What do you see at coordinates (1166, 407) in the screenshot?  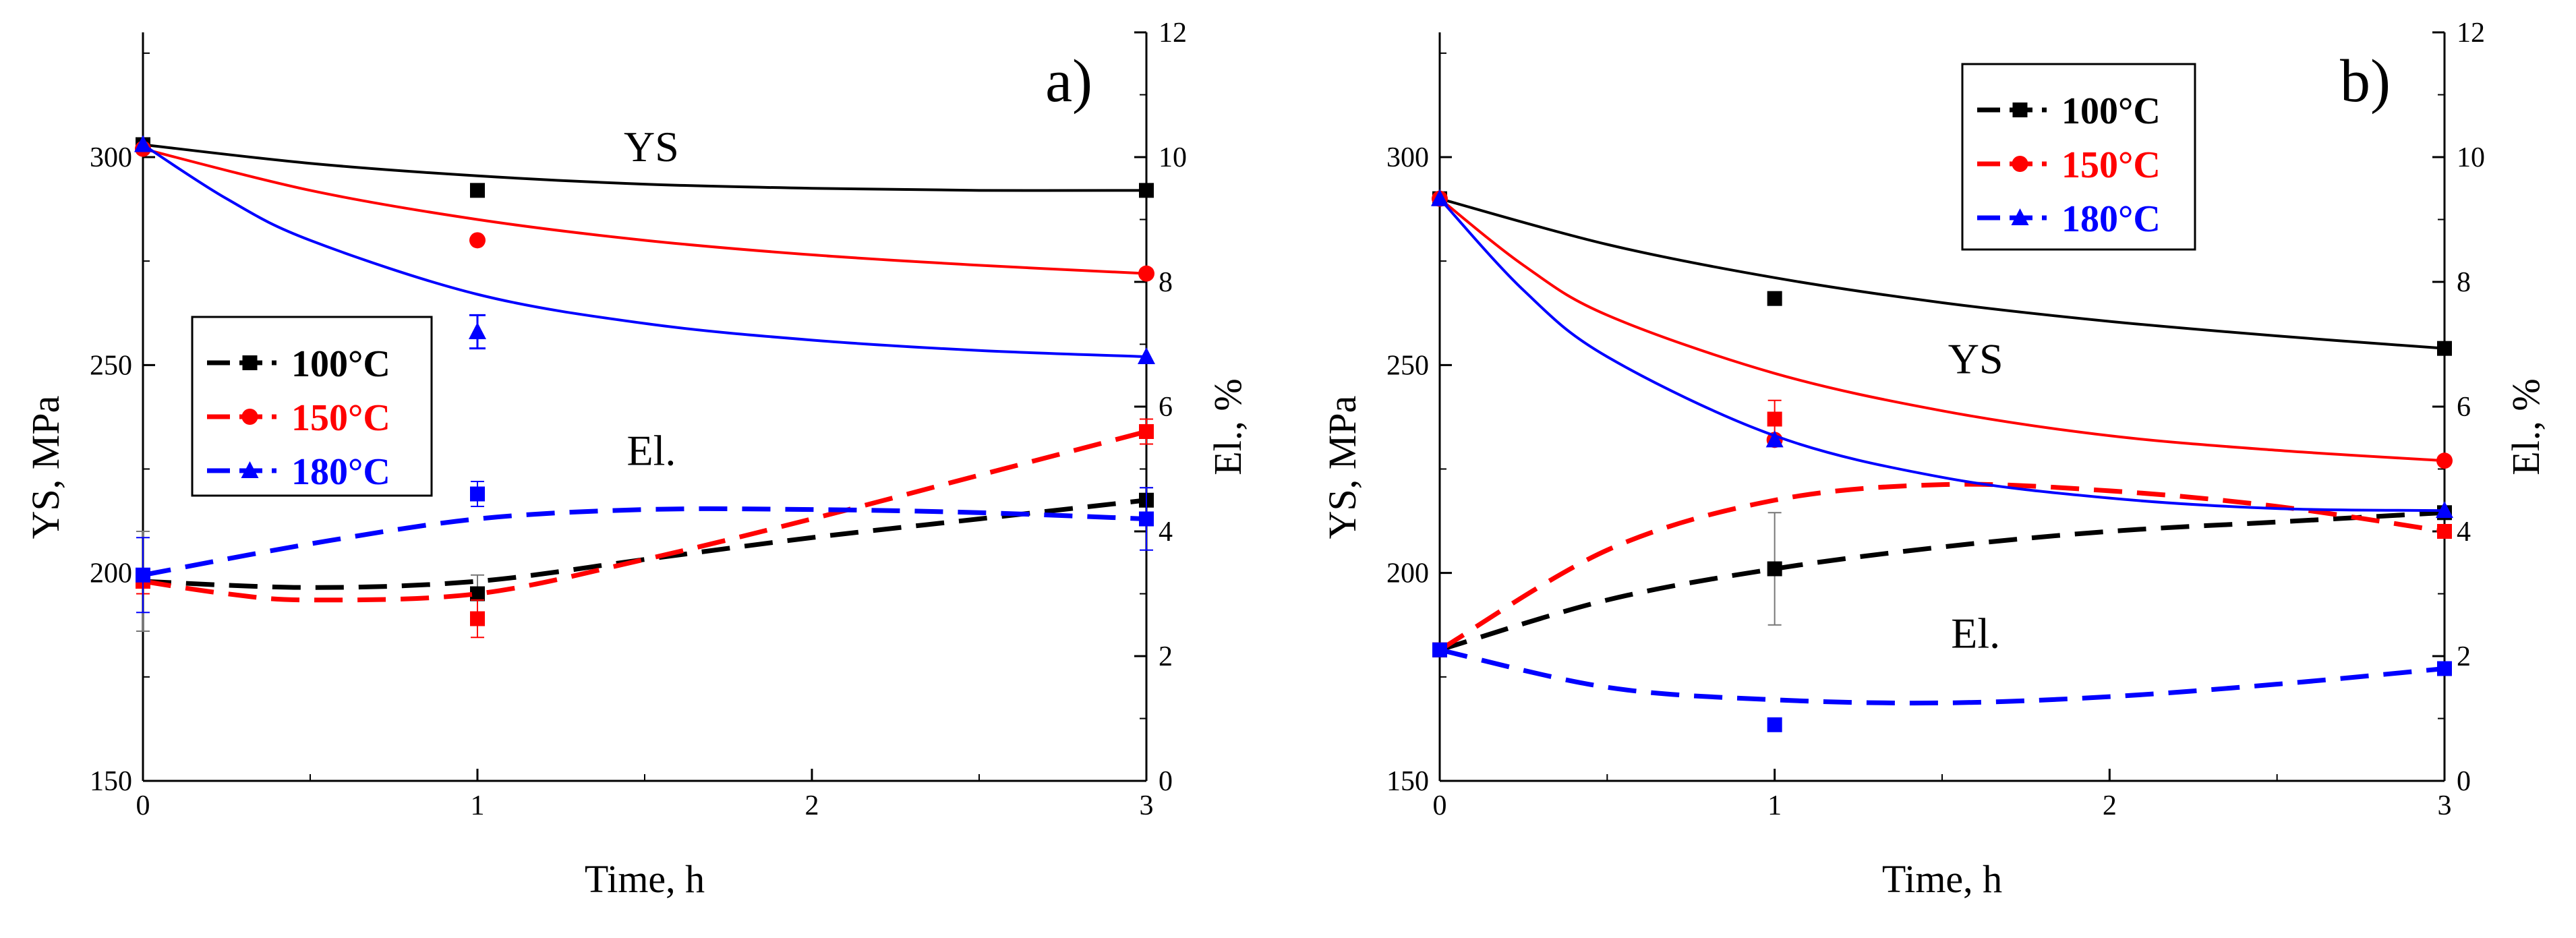 I see `y-right-tick-label: 6` at bounding box center [1166, 407].